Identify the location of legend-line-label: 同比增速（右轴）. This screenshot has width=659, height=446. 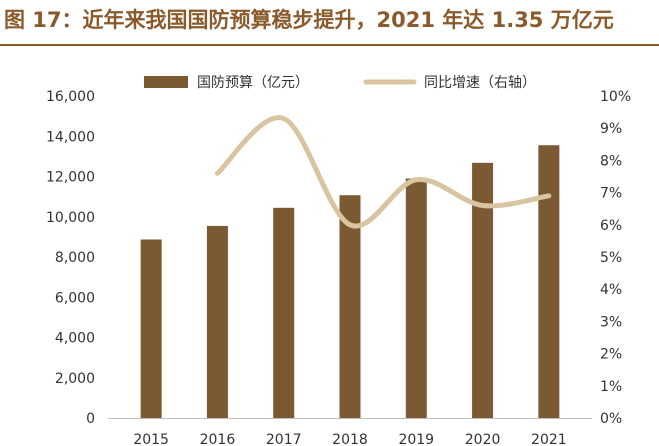
(480, 83).